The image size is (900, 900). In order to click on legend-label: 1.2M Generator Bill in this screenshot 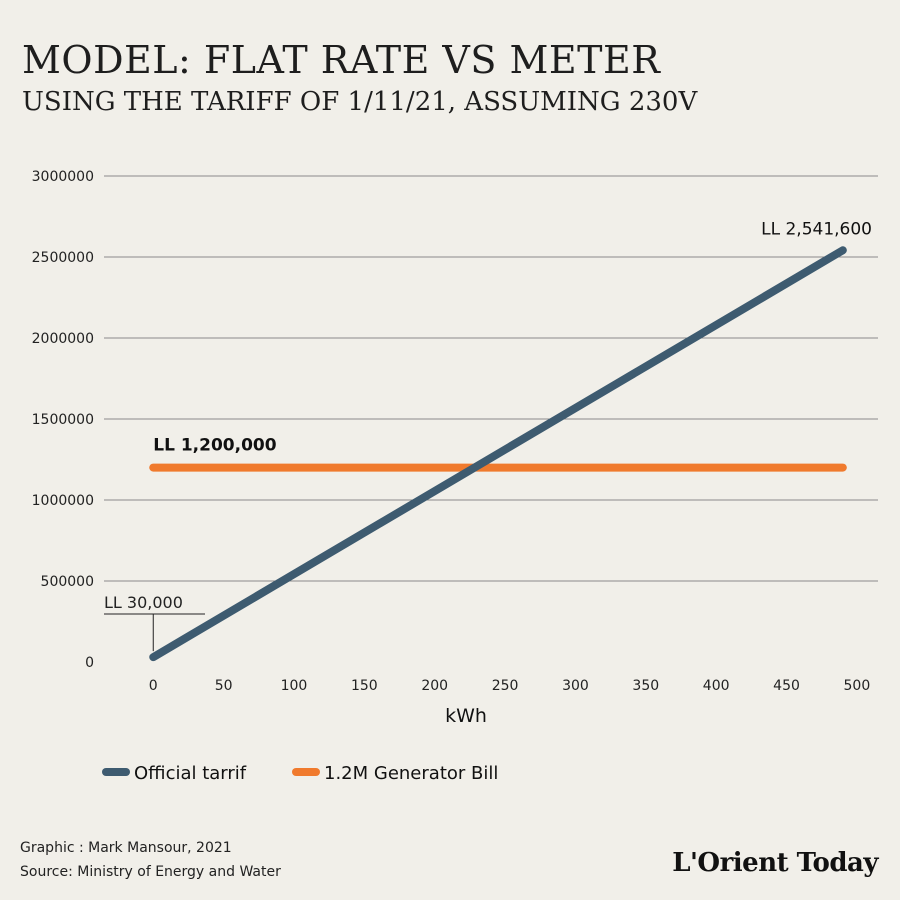, I will do `click(411, 773)`.